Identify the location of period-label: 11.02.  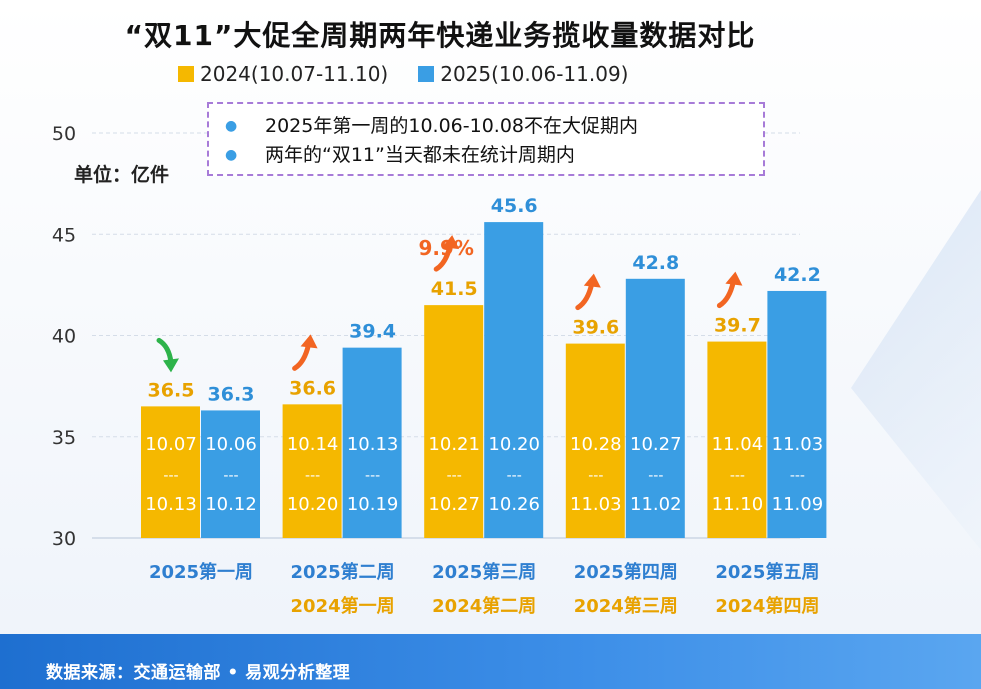
(656, 504).